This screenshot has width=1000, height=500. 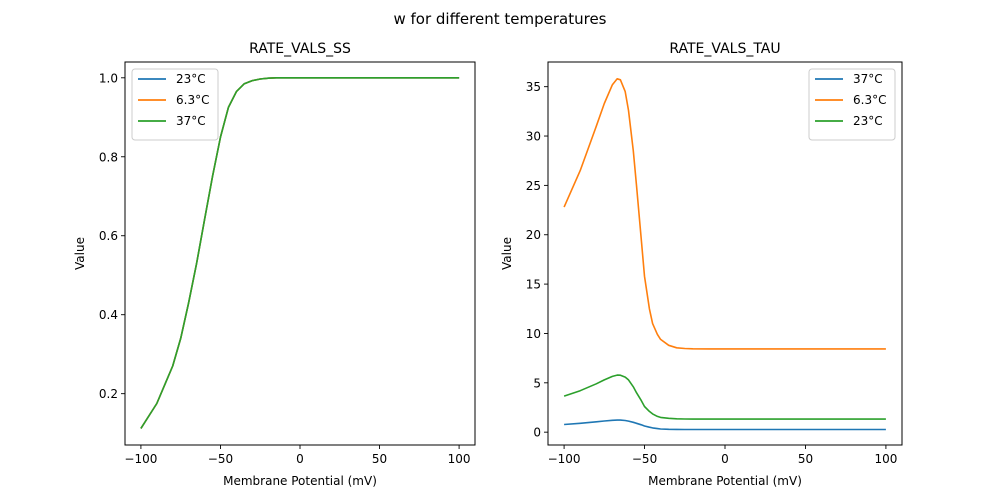 I want to click on y-tick-label: 30, so click(x=533, y=137).